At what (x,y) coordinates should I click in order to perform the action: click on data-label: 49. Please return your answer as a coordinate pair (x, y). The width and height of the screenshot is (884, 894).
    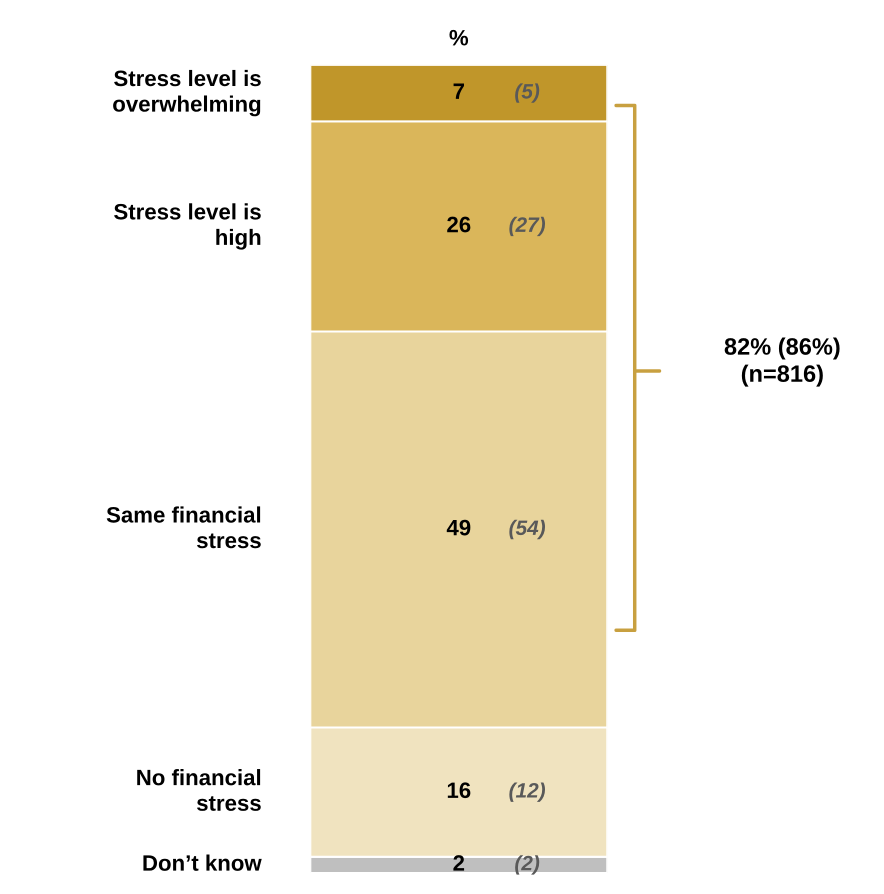
    Looking at the image, I should click on (458, 528).